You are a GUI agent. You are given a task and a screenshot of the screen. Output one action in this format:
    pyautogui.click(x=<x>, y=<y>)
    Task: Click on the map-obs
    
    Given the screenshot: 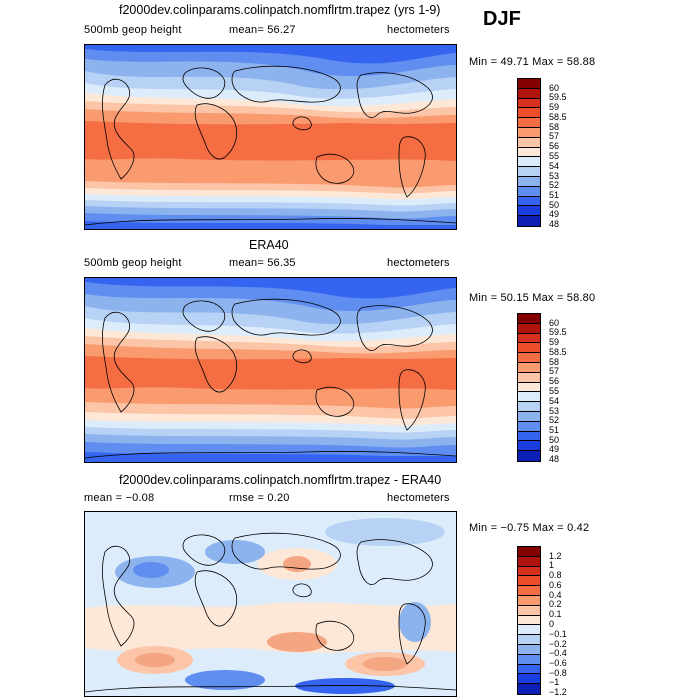 What is the action you would take?
    pyautogui.click(x=270, y=370)
    